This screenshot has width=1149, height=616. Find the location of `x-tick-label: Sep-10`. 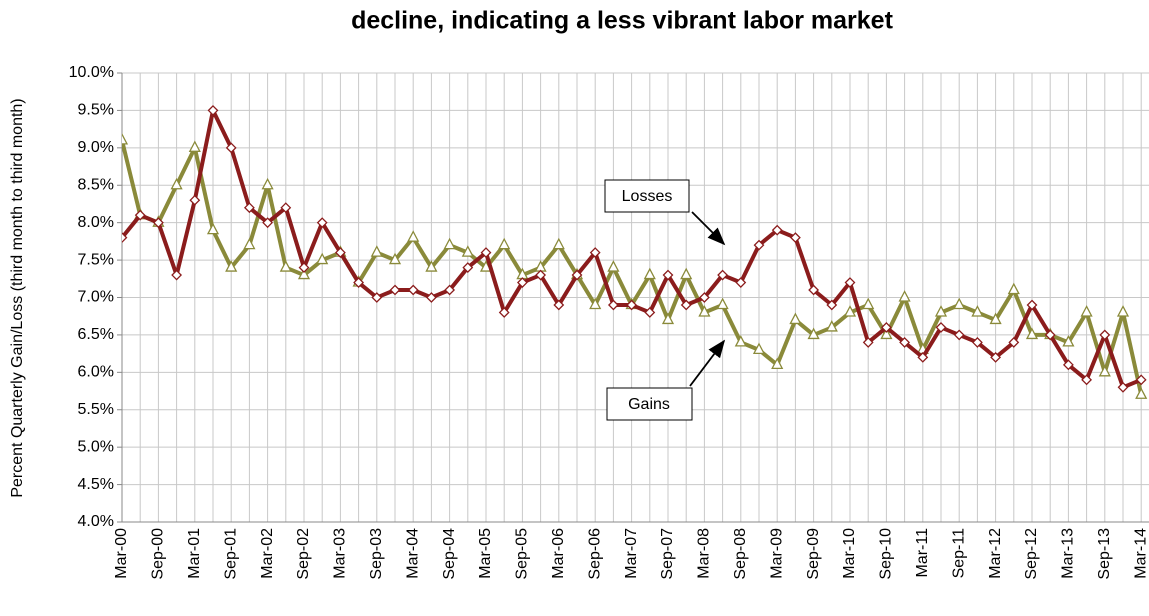

x-tick-label: Sep-10 is located at coordinates (886, 554).